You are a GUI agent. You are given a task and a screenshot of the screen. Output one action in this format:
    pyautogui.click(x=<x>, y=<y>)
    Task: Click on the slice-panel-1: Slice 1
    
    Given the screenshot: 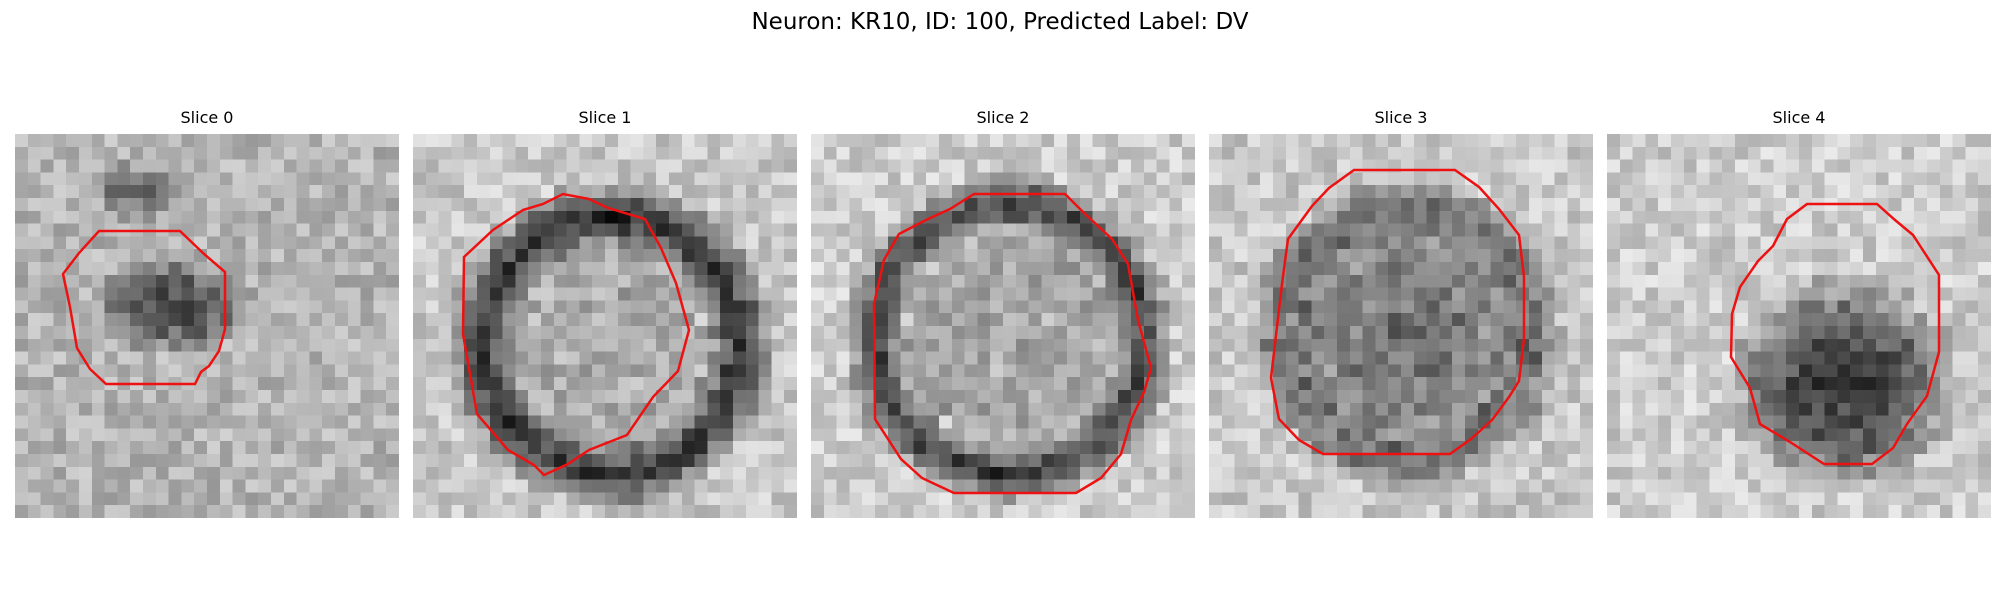 What is the action you would take?
    pyautogui.click(x=605, y=313)
    